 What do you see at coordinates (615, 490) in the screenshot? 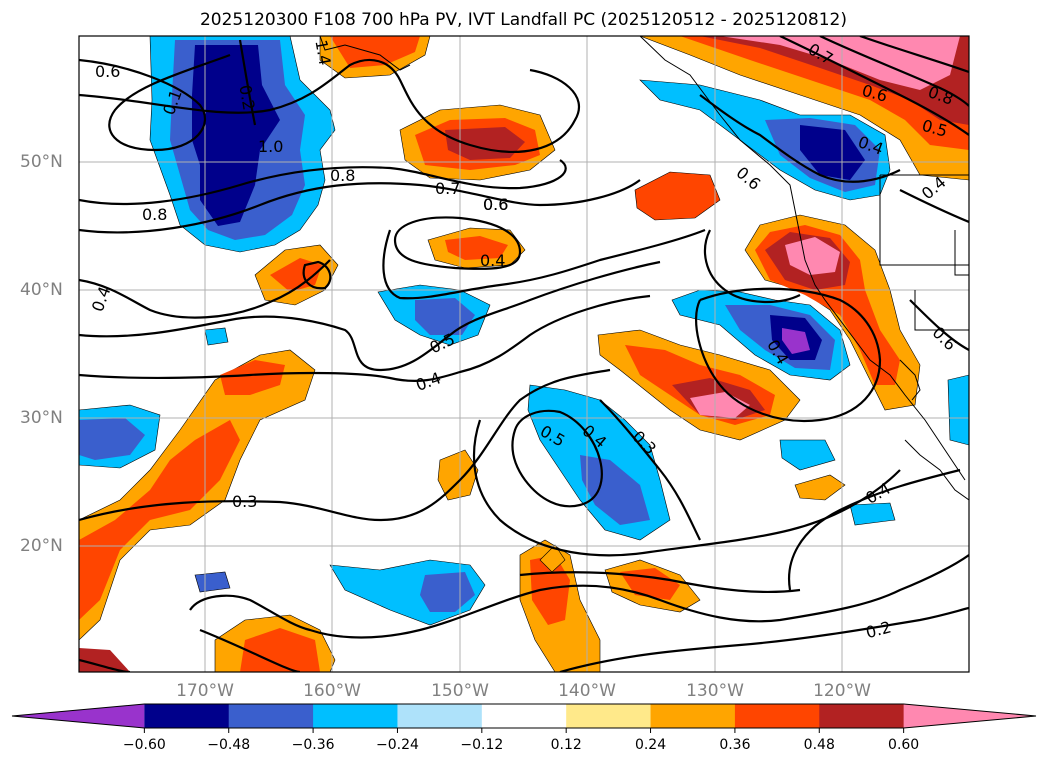
I see `blue-region-subtropical-inner` at bounding box center [615, 490].